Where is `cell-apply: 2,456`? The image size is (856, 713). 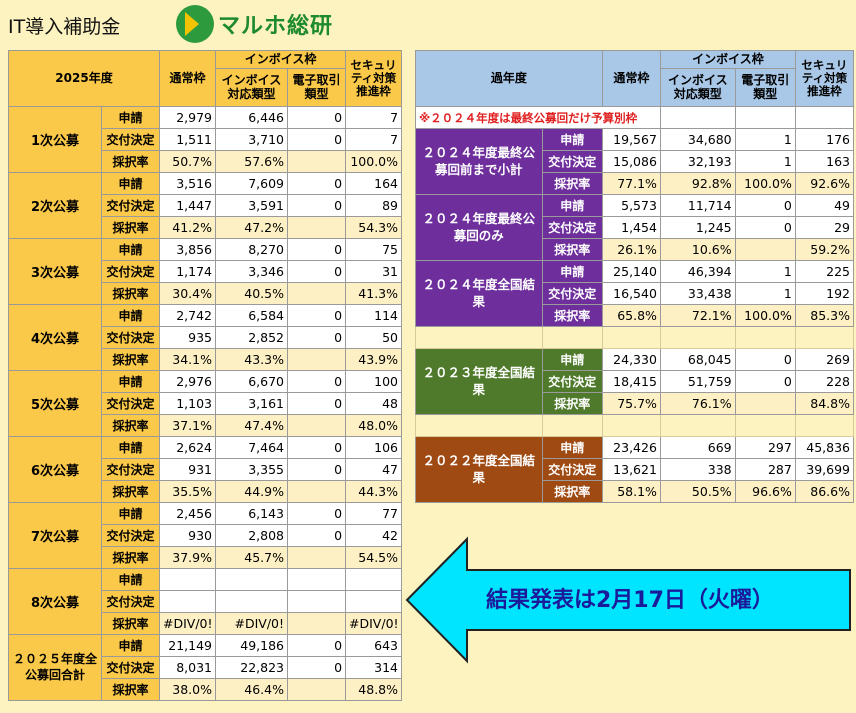
cell-apply: 2,456 is located at coordinates (187, 513).